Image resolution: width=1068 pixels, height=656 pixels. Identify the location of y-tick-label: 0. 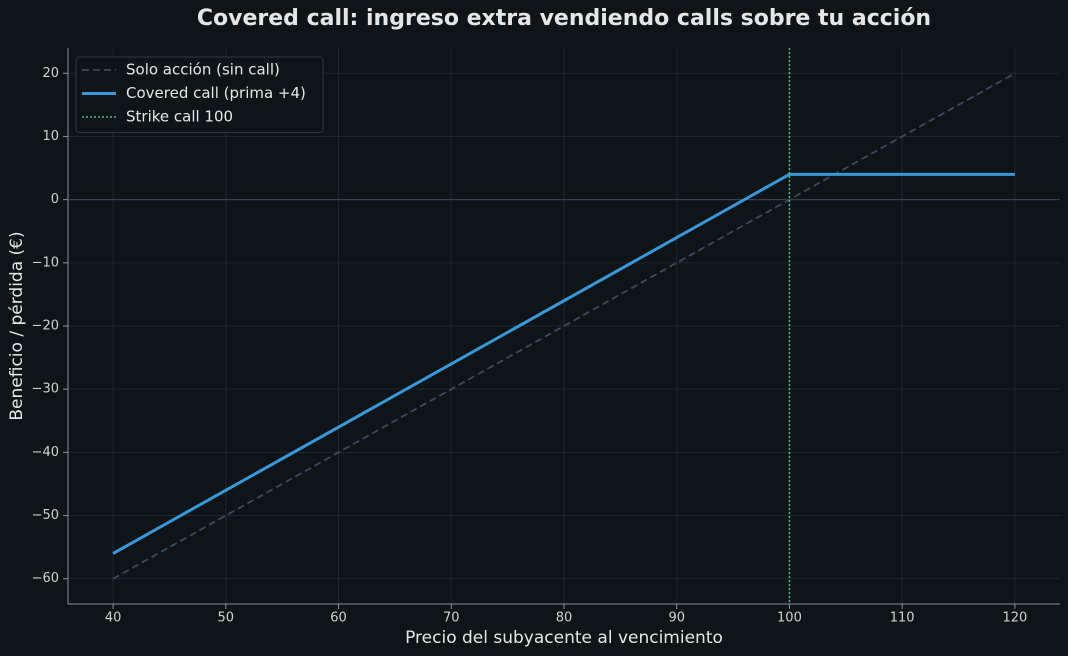
(55, 199).